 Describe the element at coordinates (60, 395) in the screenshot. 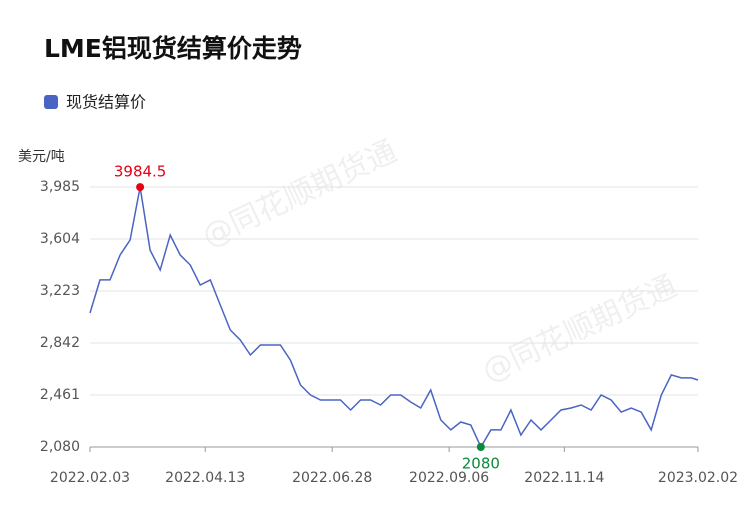

I see `y-tick-label: 2,461` at that location.